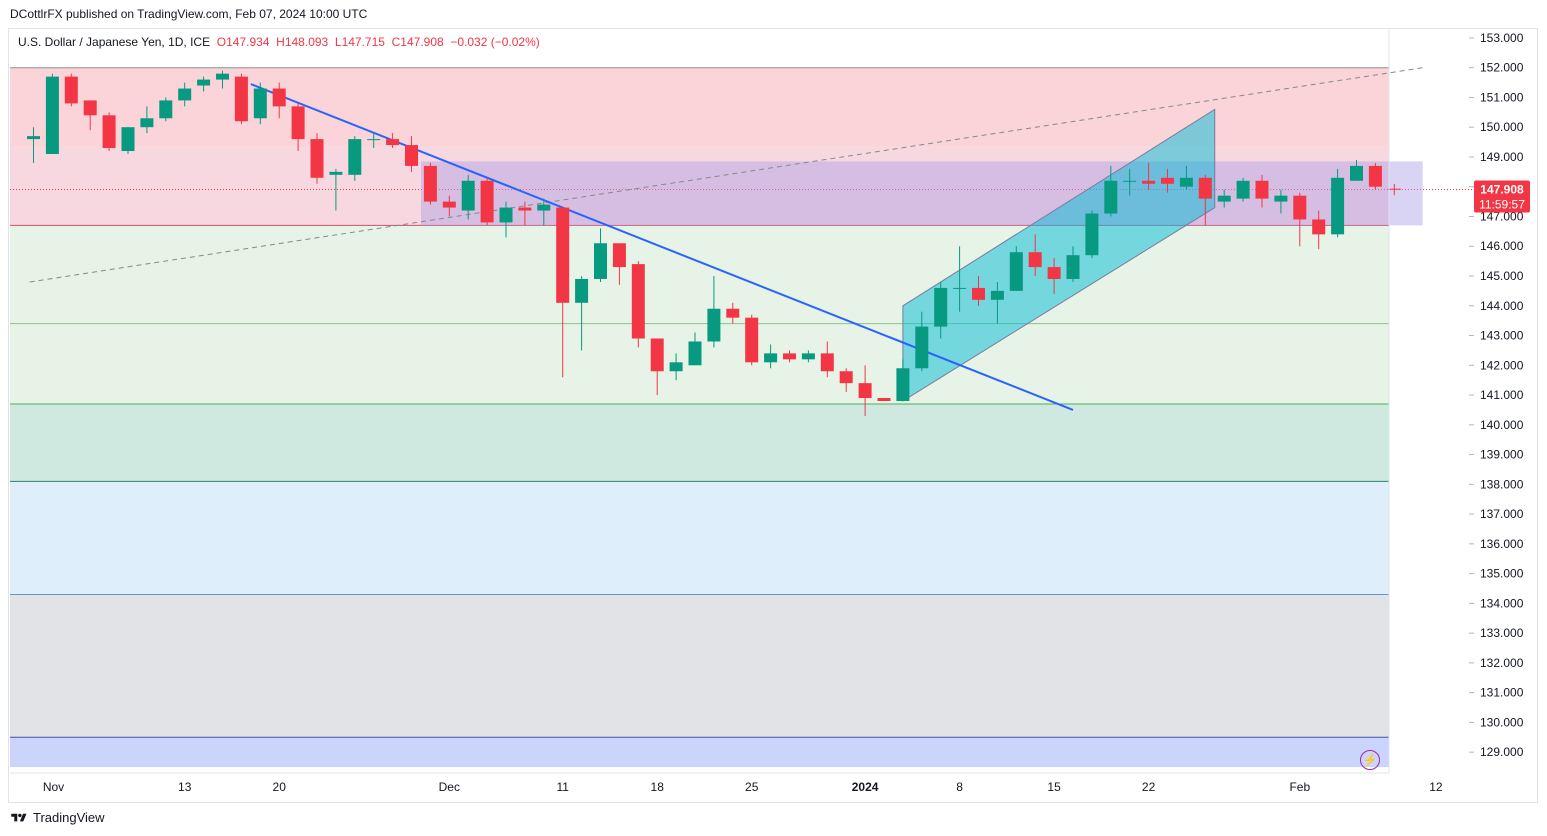 This screenshot has width=1547, height=836. I want to click on time-axis: Nov 13 20 Dec 11 18 25 2024 8 15 22 Feb 12, so click(726, 783).